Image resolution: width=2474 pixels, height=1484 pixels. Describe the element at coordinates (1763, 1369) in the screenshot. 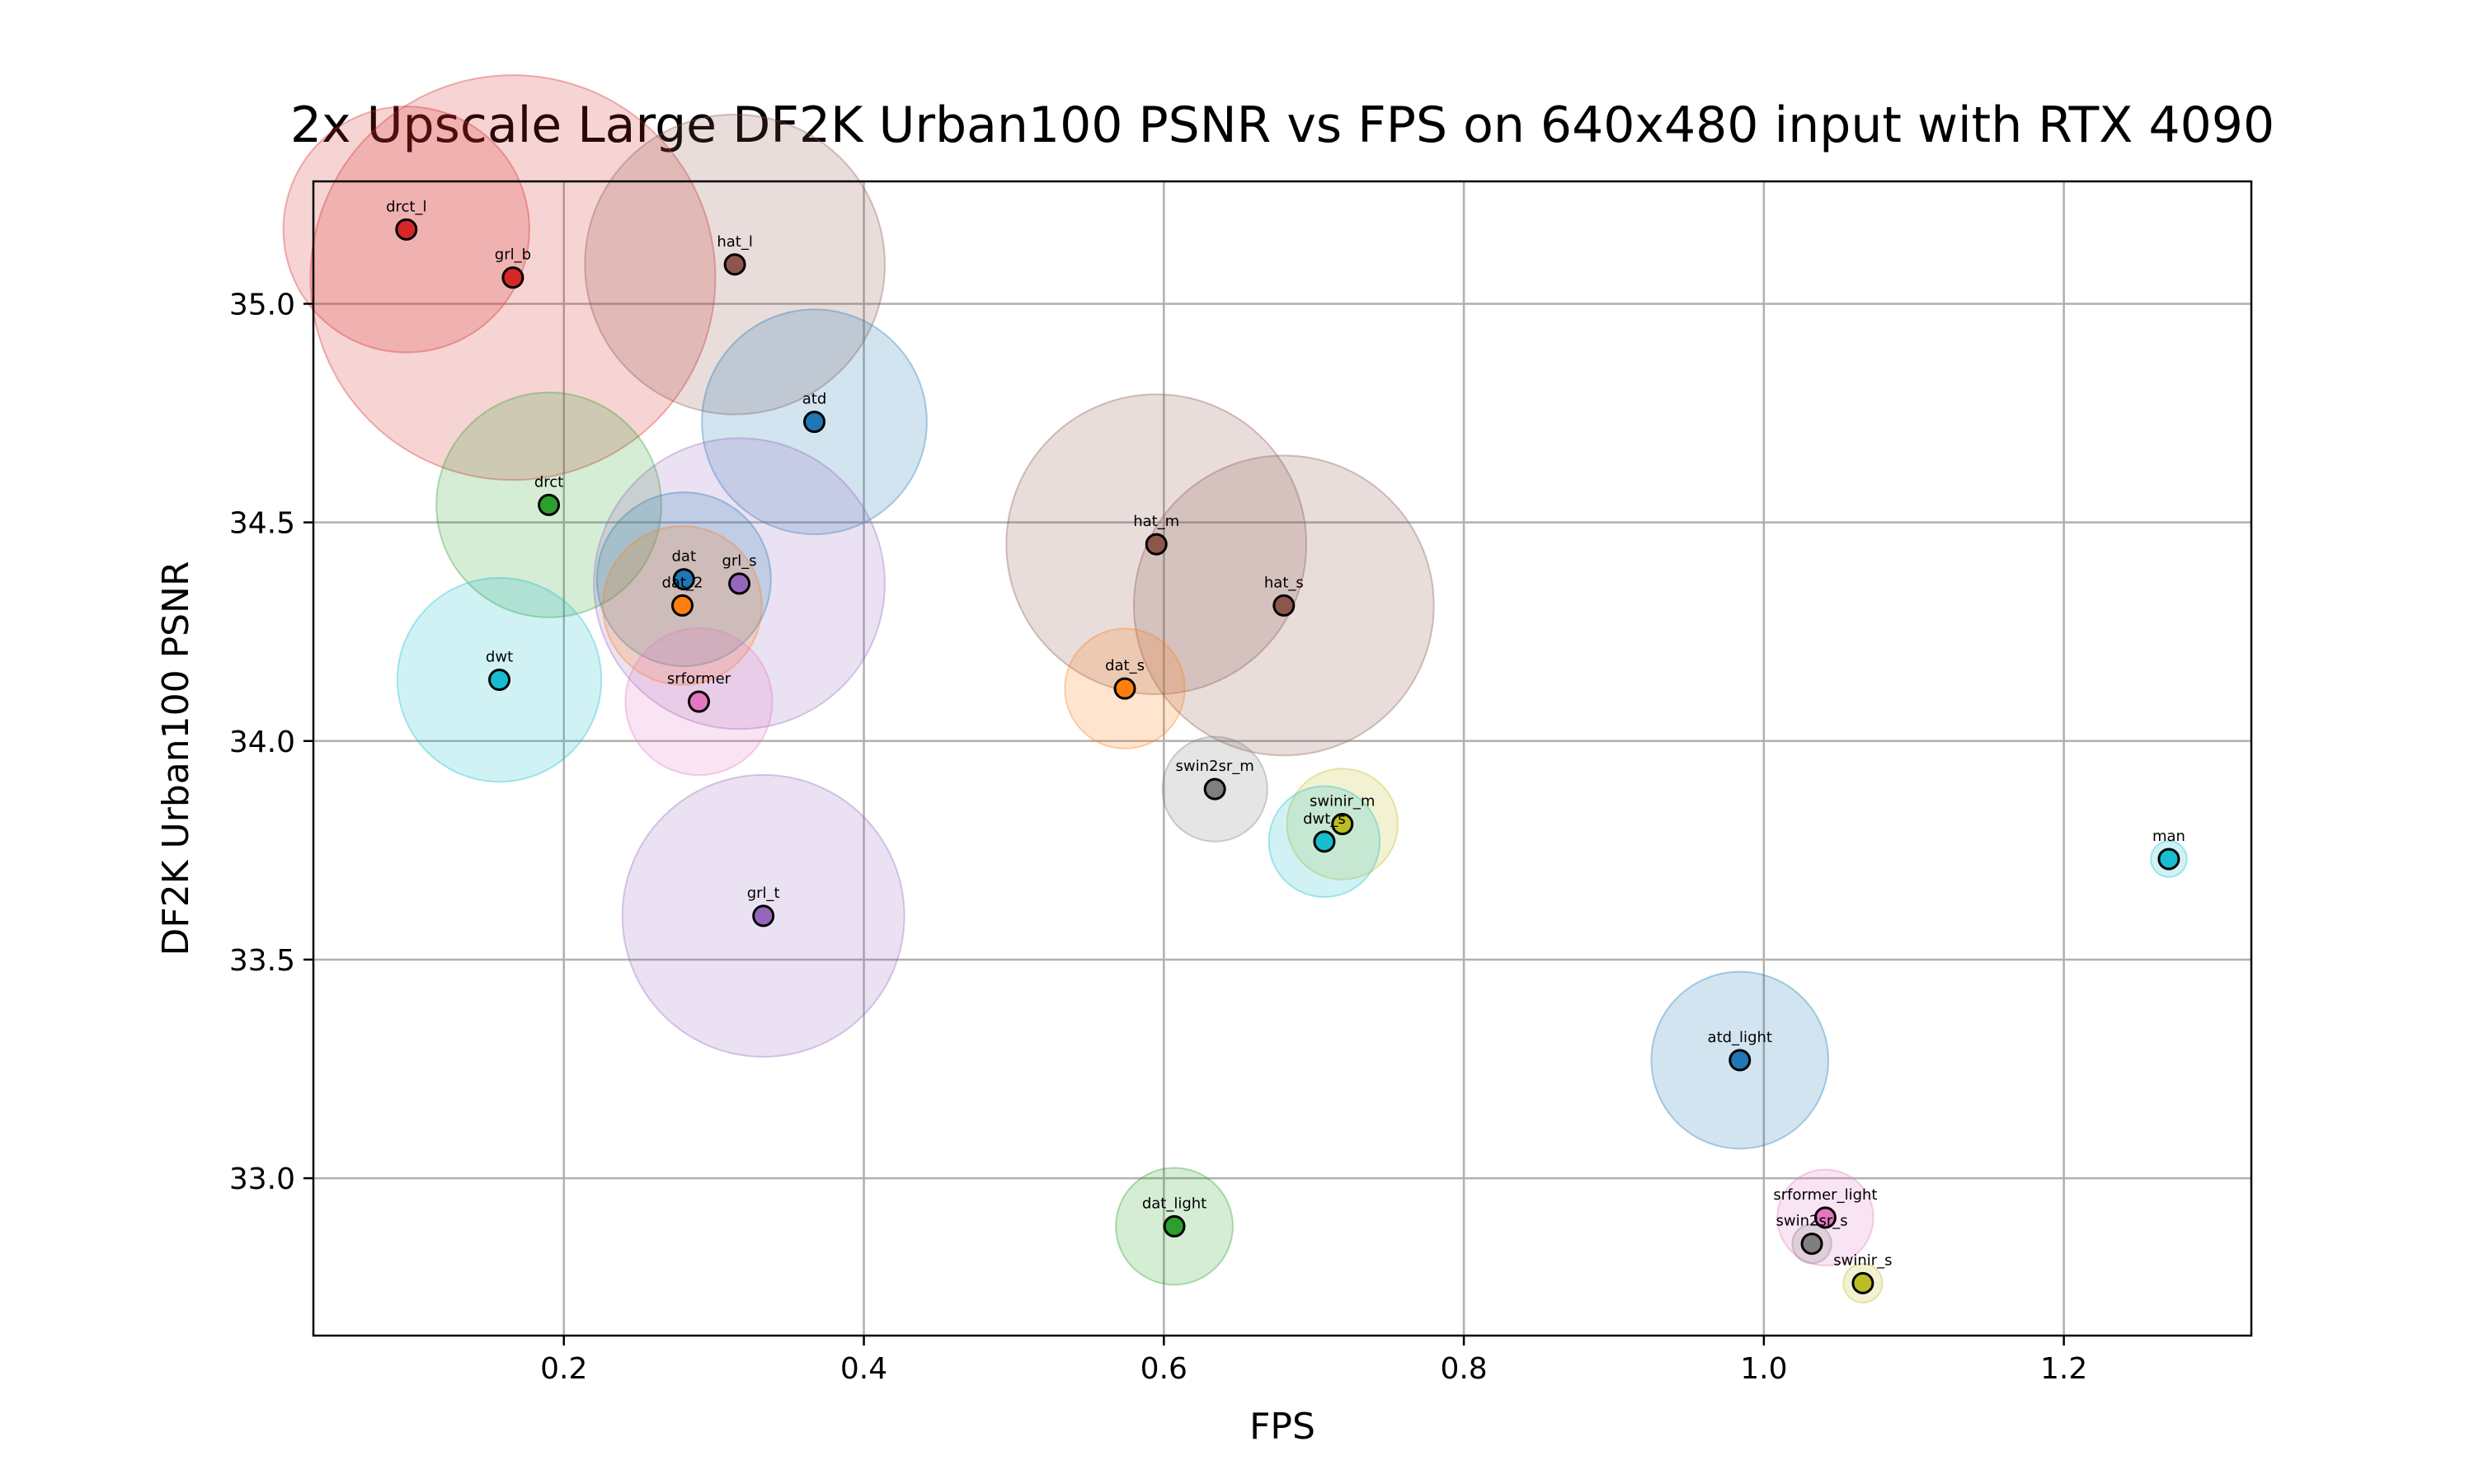

I see `x-tick-label: 1.0` at that location.